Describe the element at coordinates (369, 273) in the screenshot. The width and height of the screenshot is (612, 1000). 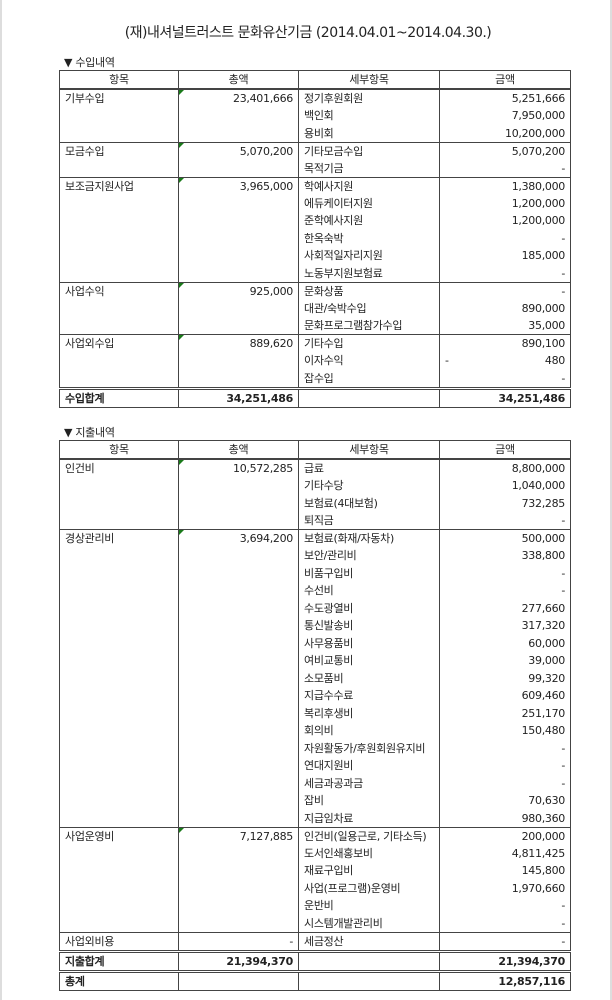
I see `detail-item: 노동부지원보험료` at that location.